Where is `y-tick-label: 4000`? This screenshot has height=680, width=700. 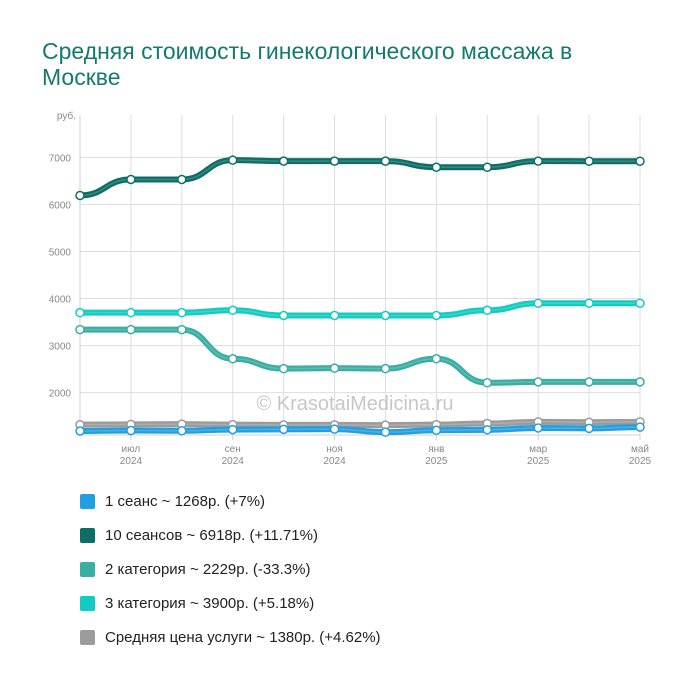 y-tick-label: 4000 is located at coordinates (60, 300).